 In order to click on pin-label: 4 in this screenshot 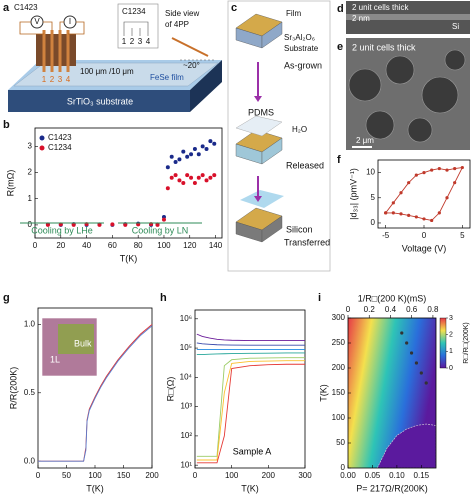, I will do `click(68, 79)`.